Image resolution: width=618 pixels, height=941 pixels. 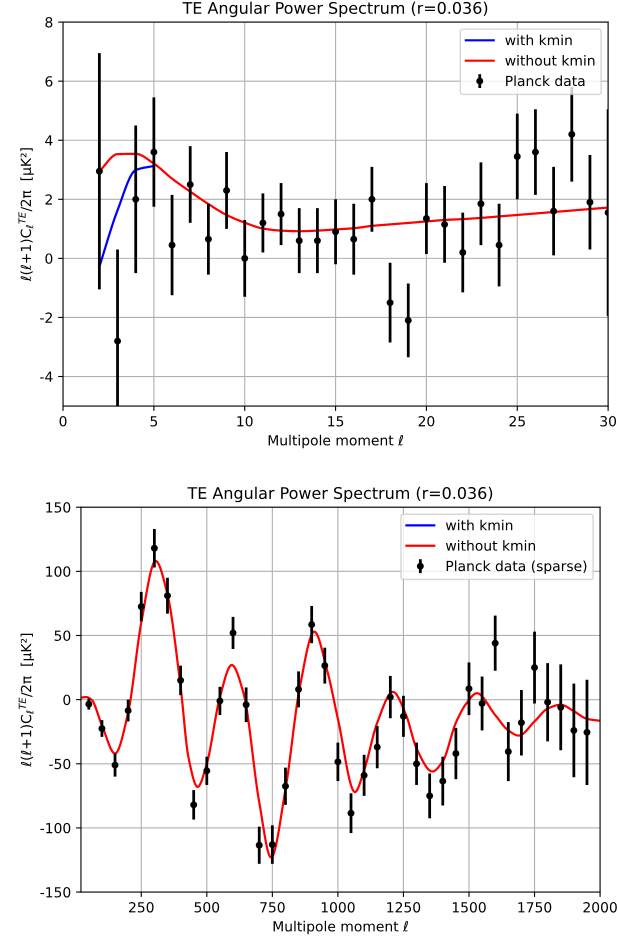 What do you see at coordinates (48, 199) in the screenshot?
I see `y-tick-label: 2` at bounding box center [48, 199].